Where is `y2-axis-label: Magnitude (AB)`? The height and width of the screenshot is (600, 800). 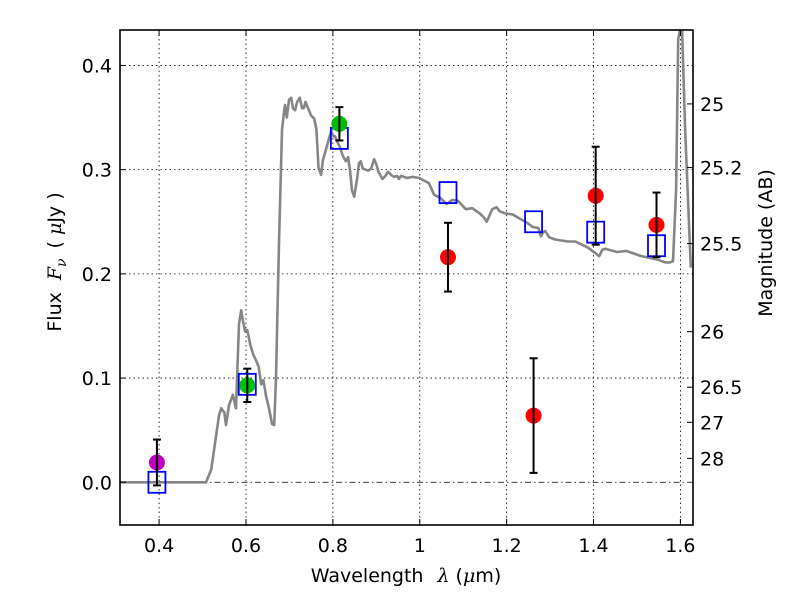
y2-axis-label: Magnitude (AB) is located at coordinates (766, 243).